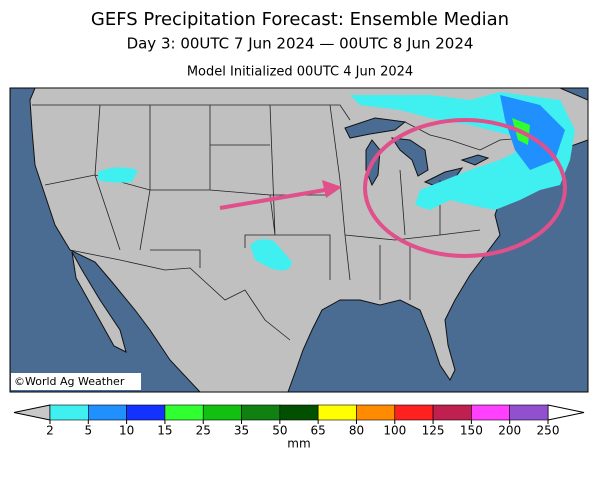 The height and width of the screenshot is (490, 600). I want to click on colorbar-tick-label: 150, so click(471, 431).